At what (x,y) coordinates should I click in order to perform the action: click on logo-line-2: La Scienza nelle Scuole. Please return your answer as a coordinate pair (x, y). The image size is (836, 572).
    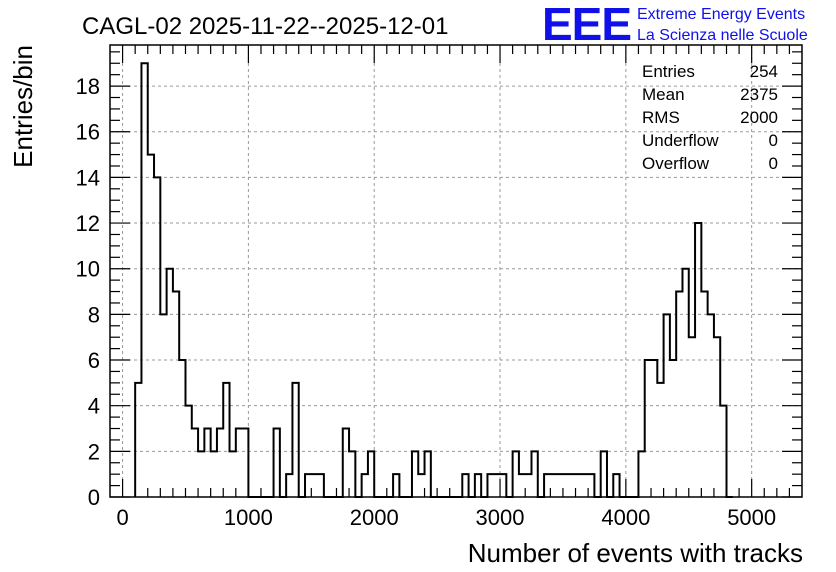
    Looking at the image, I should click on (722, 35).